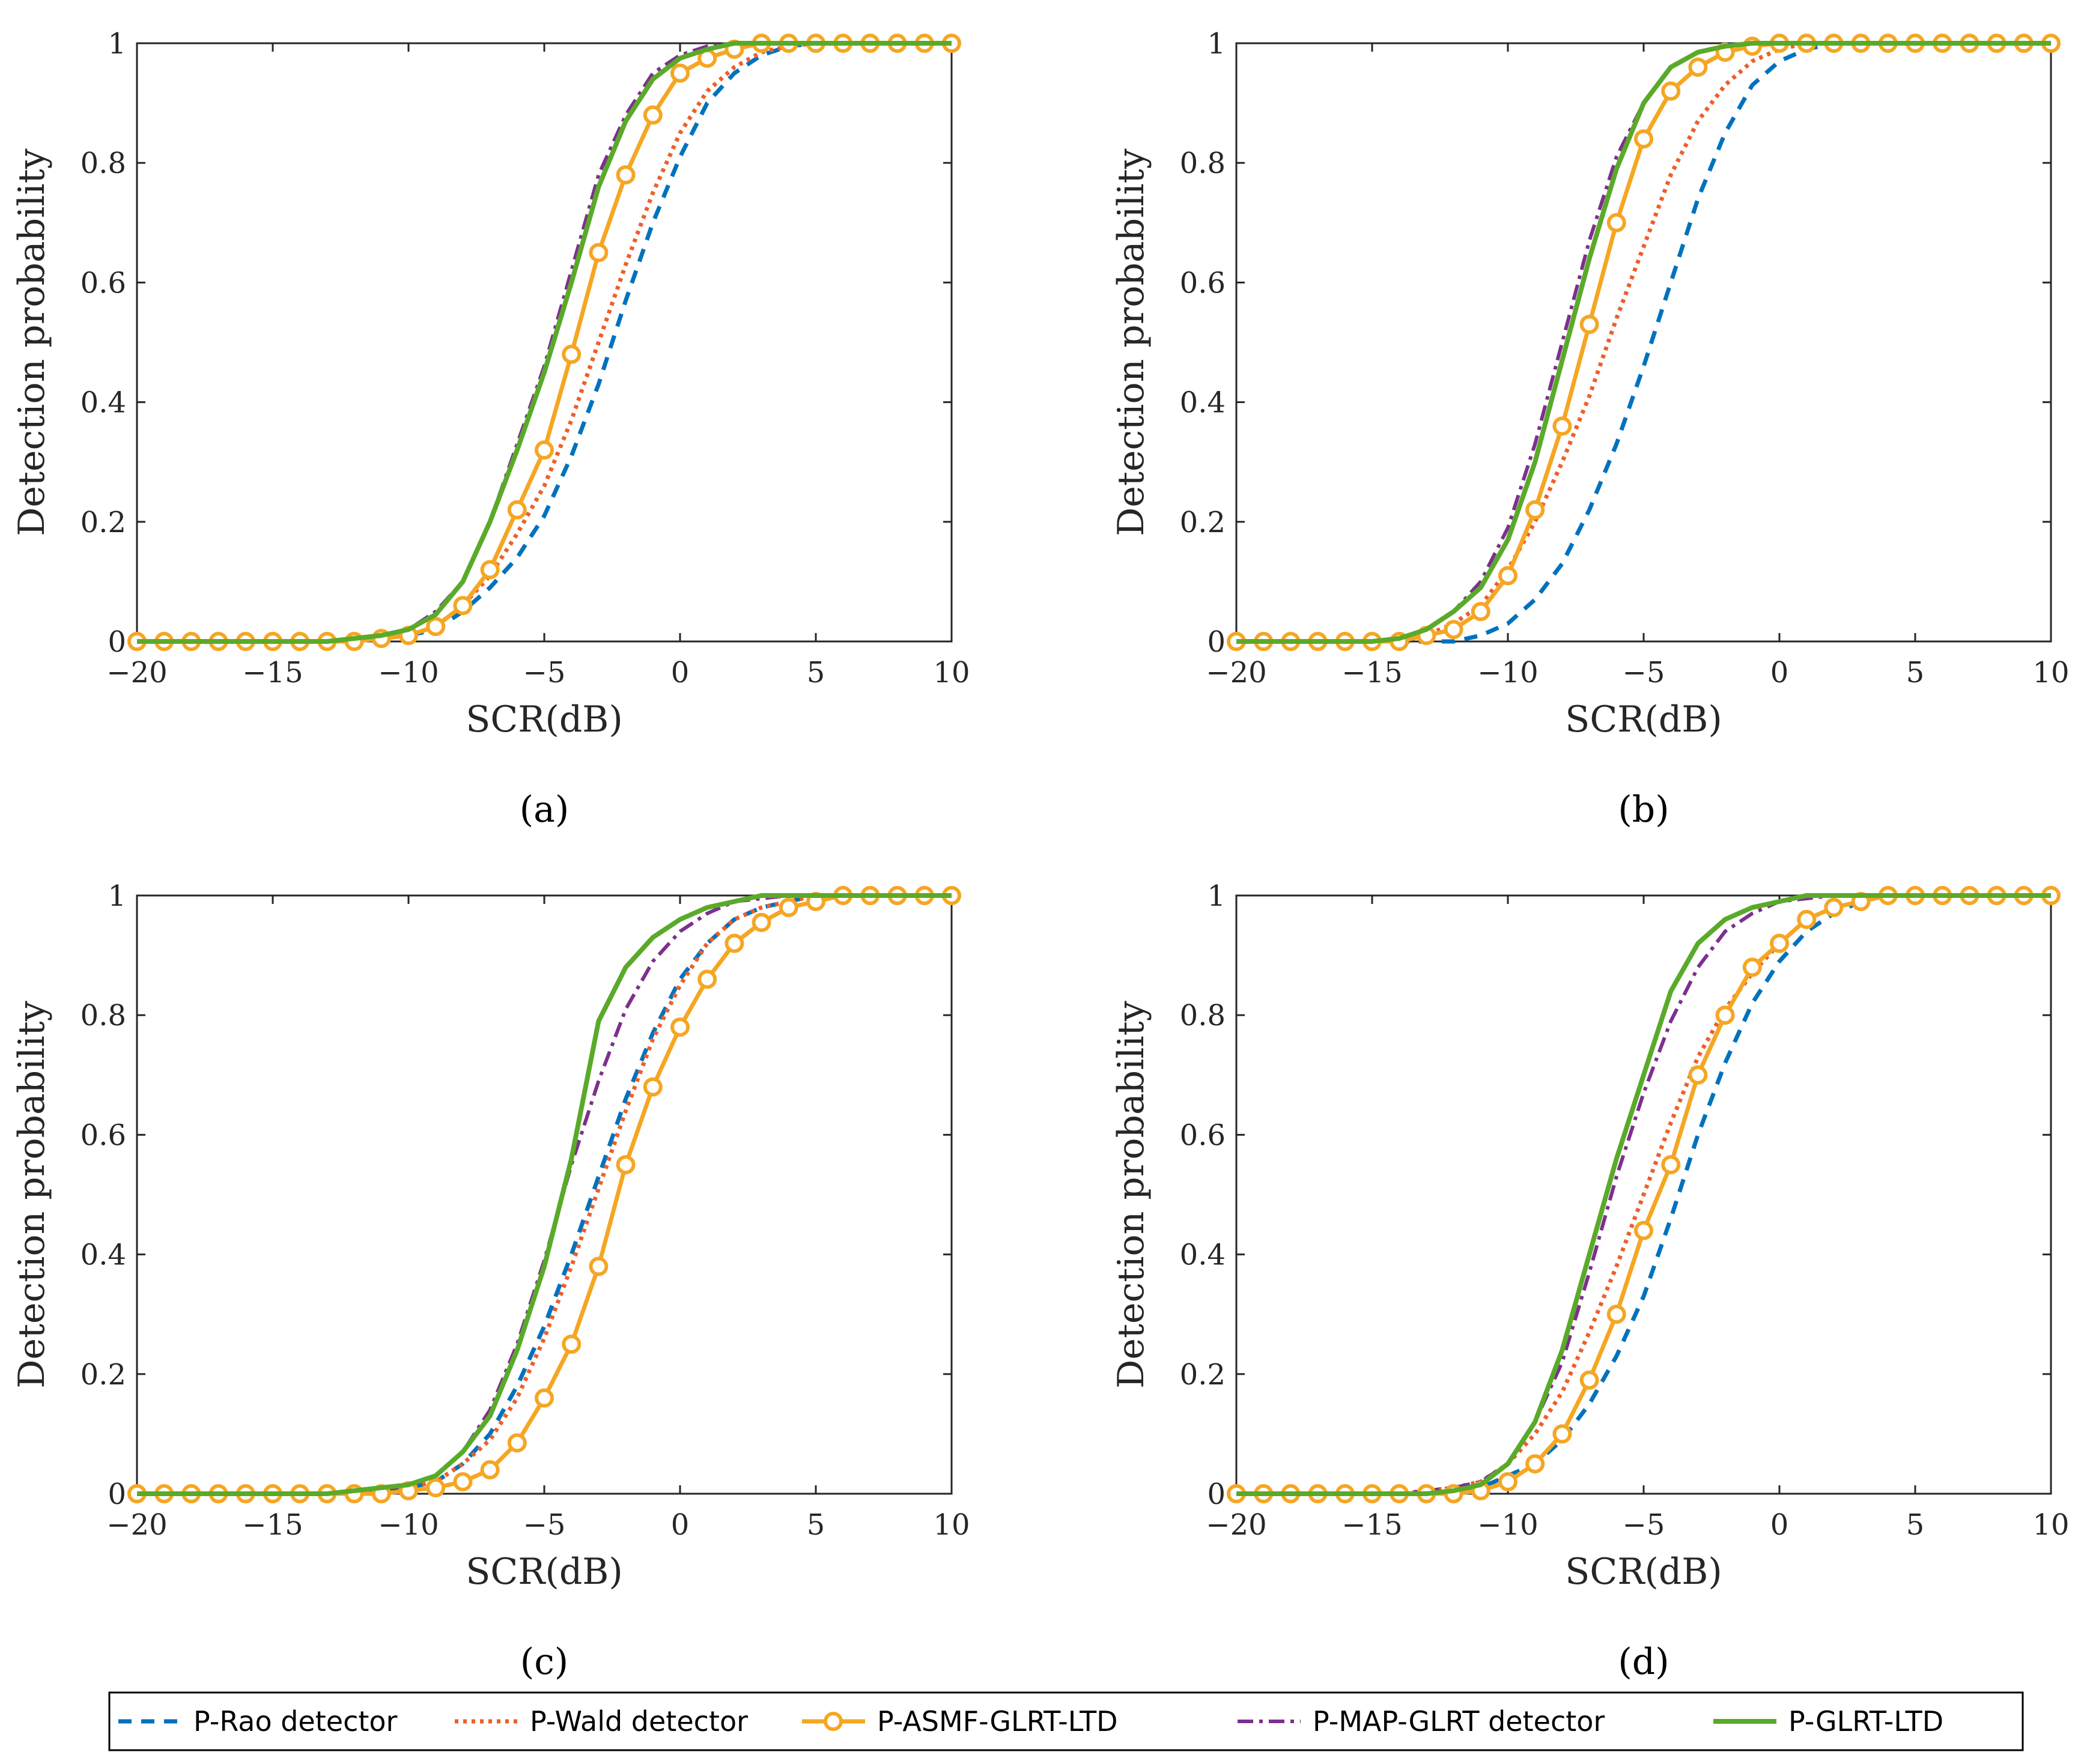 This screenshot has height=1764, width=2087. What do you see at coordinates (1828, 1721) in the screenshot?
I see `legend-entry-glrt: P-GLRT-LTD` at bounding box center [1828, 1721].